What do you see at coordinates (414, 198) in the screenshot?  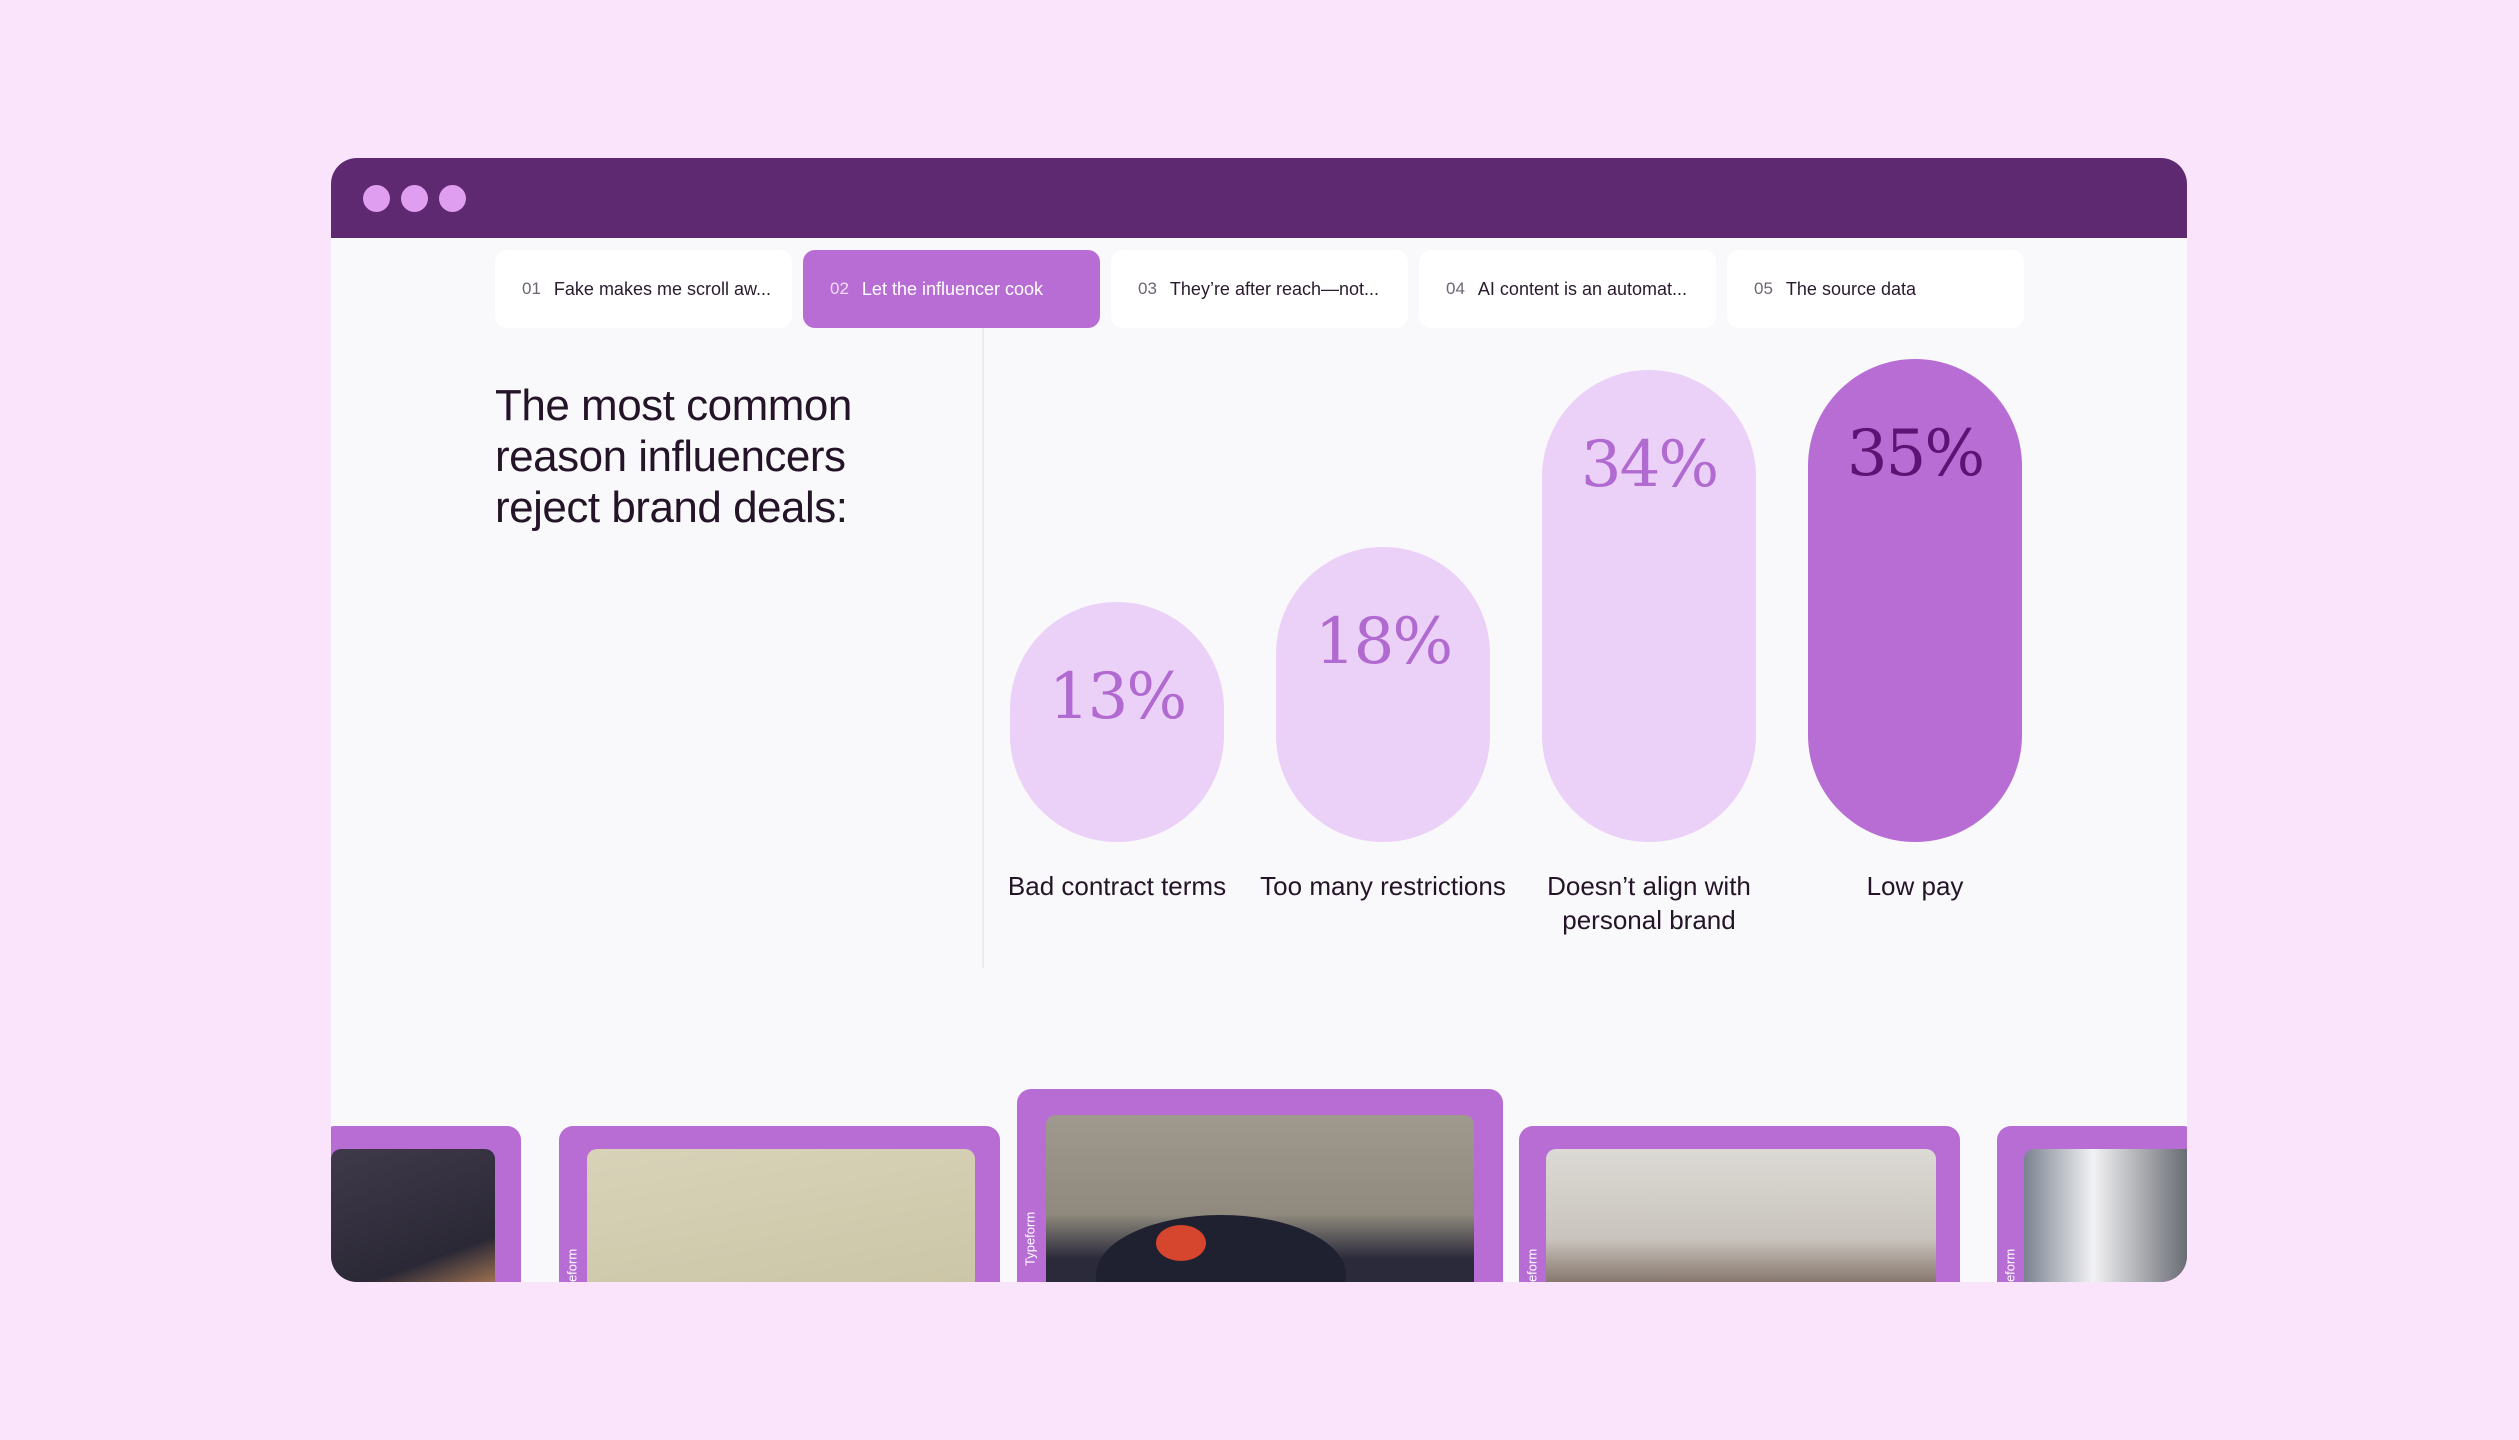 I see `window-minimize-control` at bounding box center [414, 198].